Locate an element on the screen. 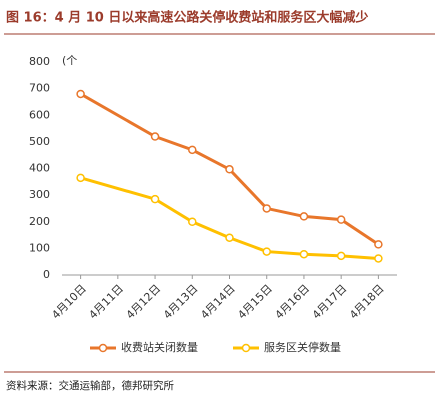 The width and height of the screenshot is (439, 408). y-tick-label: 0 is located at coordinates (46, 274).